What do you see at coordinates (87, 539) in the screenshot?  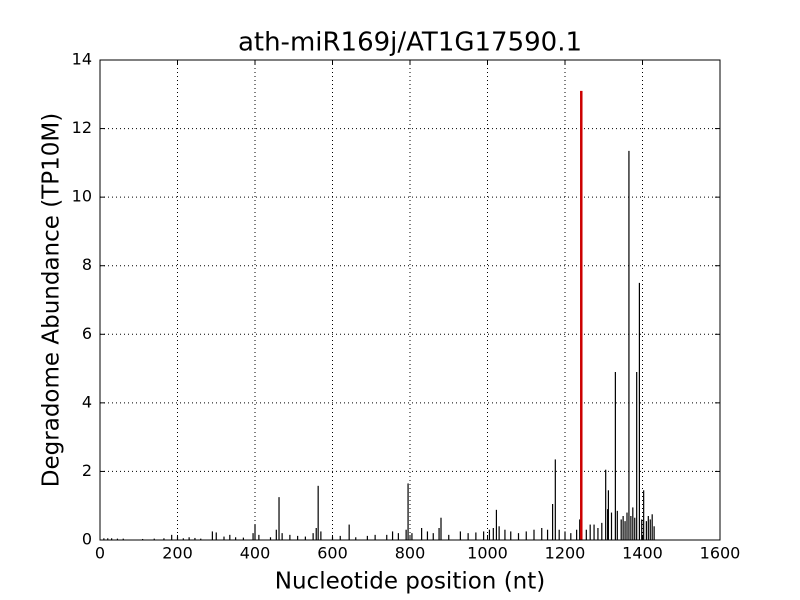 I see `y-tick-label: 0` at bounding box center [87, 539].